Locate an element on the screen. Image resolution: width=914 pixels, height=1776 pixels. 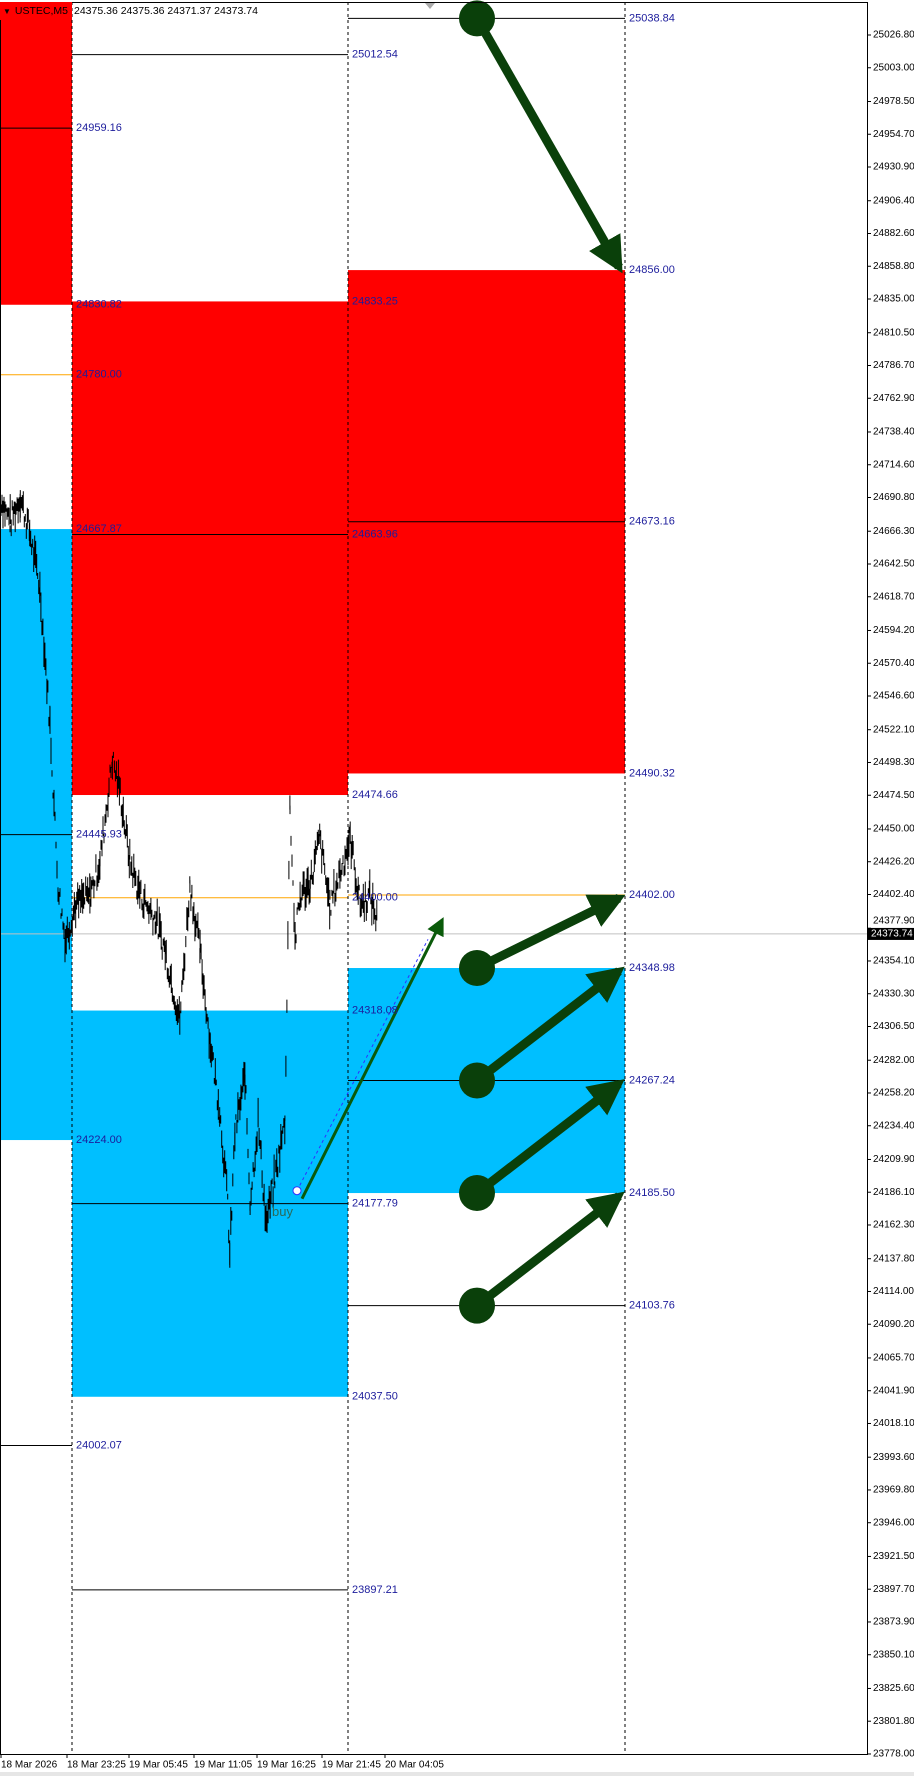
price-tick-label: 24858.80 is located at coordinates (893, 266).